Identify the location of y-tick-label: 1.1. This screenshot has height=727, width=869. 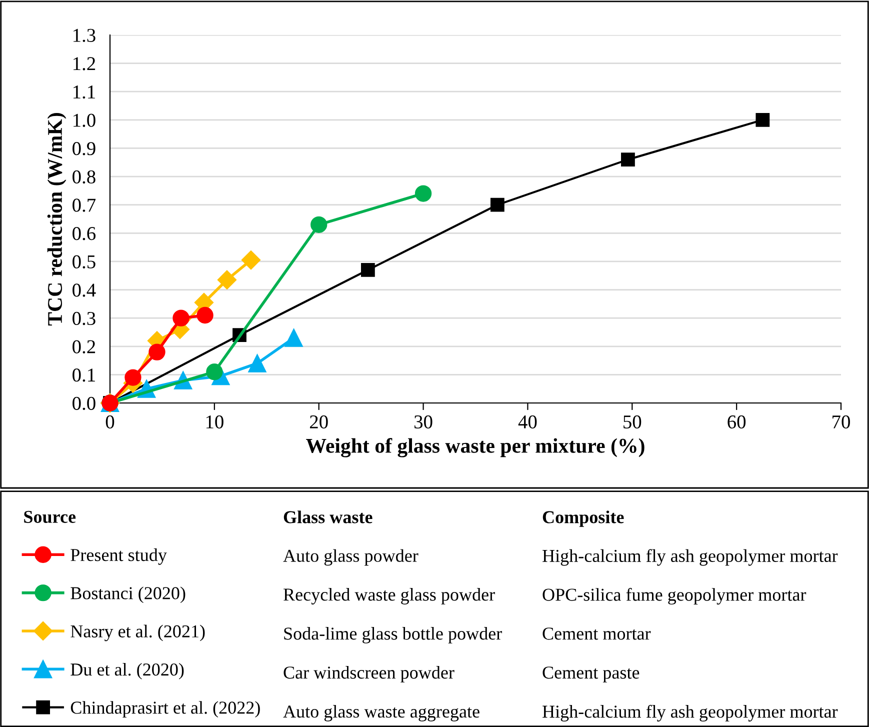
(84, 92).